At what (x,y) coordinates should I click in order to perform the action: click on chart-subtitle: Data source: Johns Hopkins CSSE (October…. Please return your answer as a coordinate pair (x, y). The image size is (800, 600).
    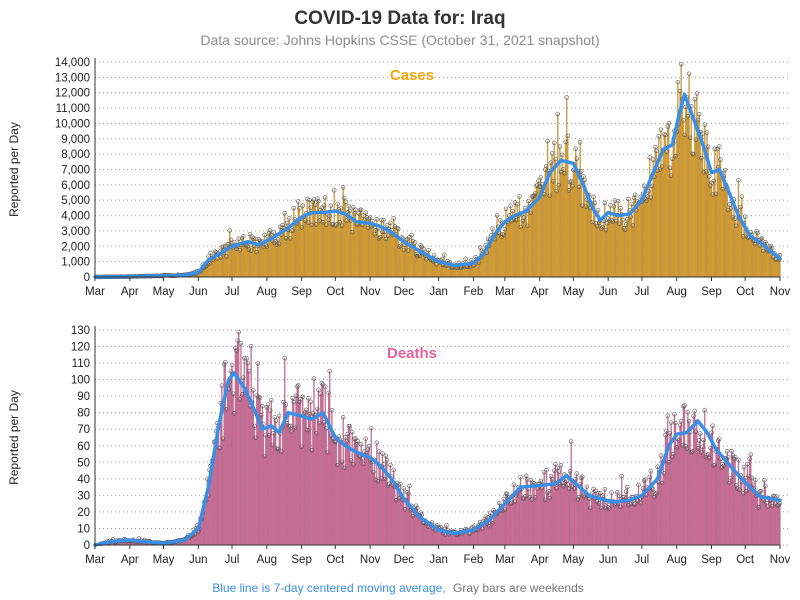
    Looking at the image, I should click on (399, 40).